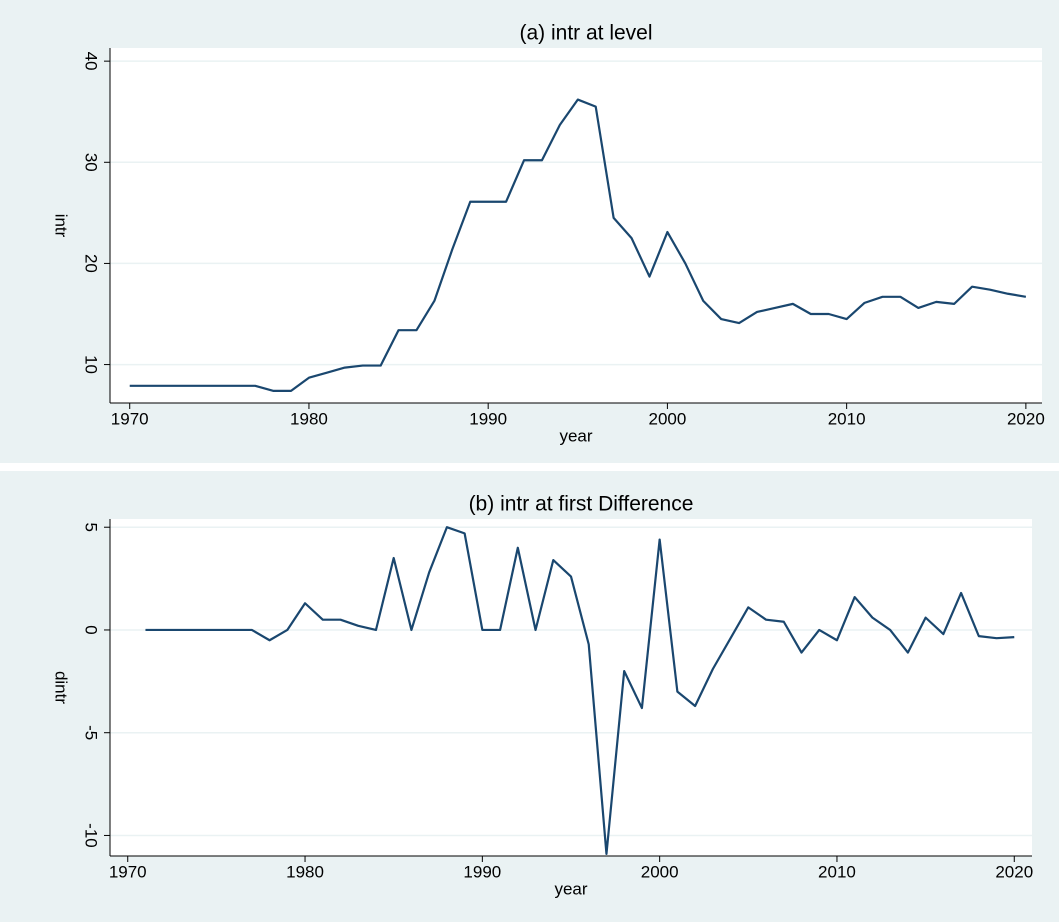 The width and height of the screenshot is (1059, 922). I want to click on y-axis-label: intr, so click(61, 226).